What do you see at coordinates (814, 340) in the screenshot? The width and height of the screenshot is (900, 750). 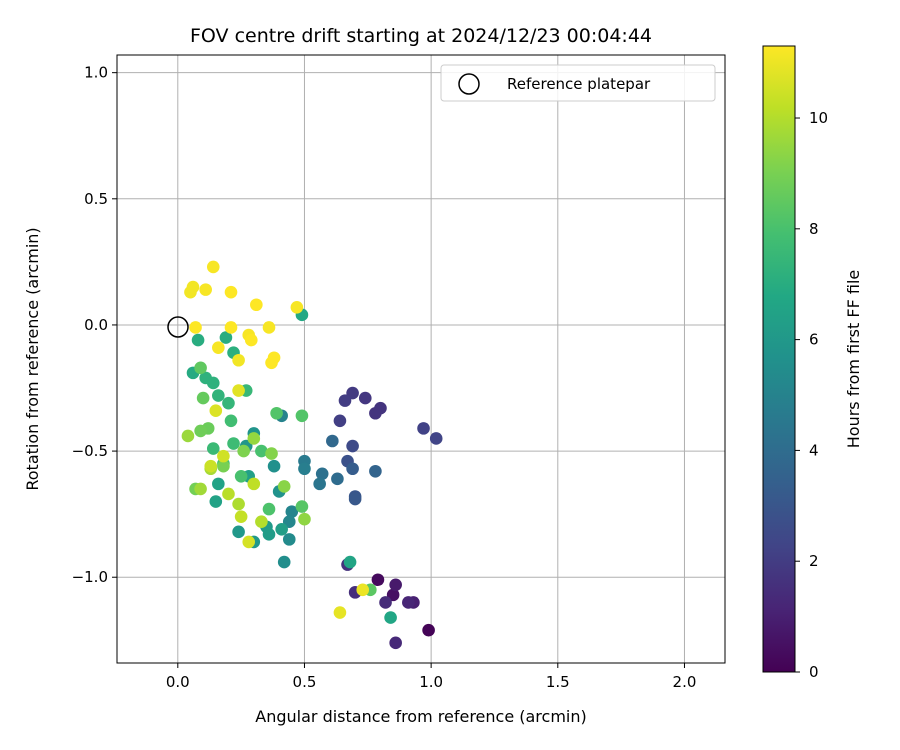 I see `colorbar-tick-label: 6` at bounding box center [814, 340].